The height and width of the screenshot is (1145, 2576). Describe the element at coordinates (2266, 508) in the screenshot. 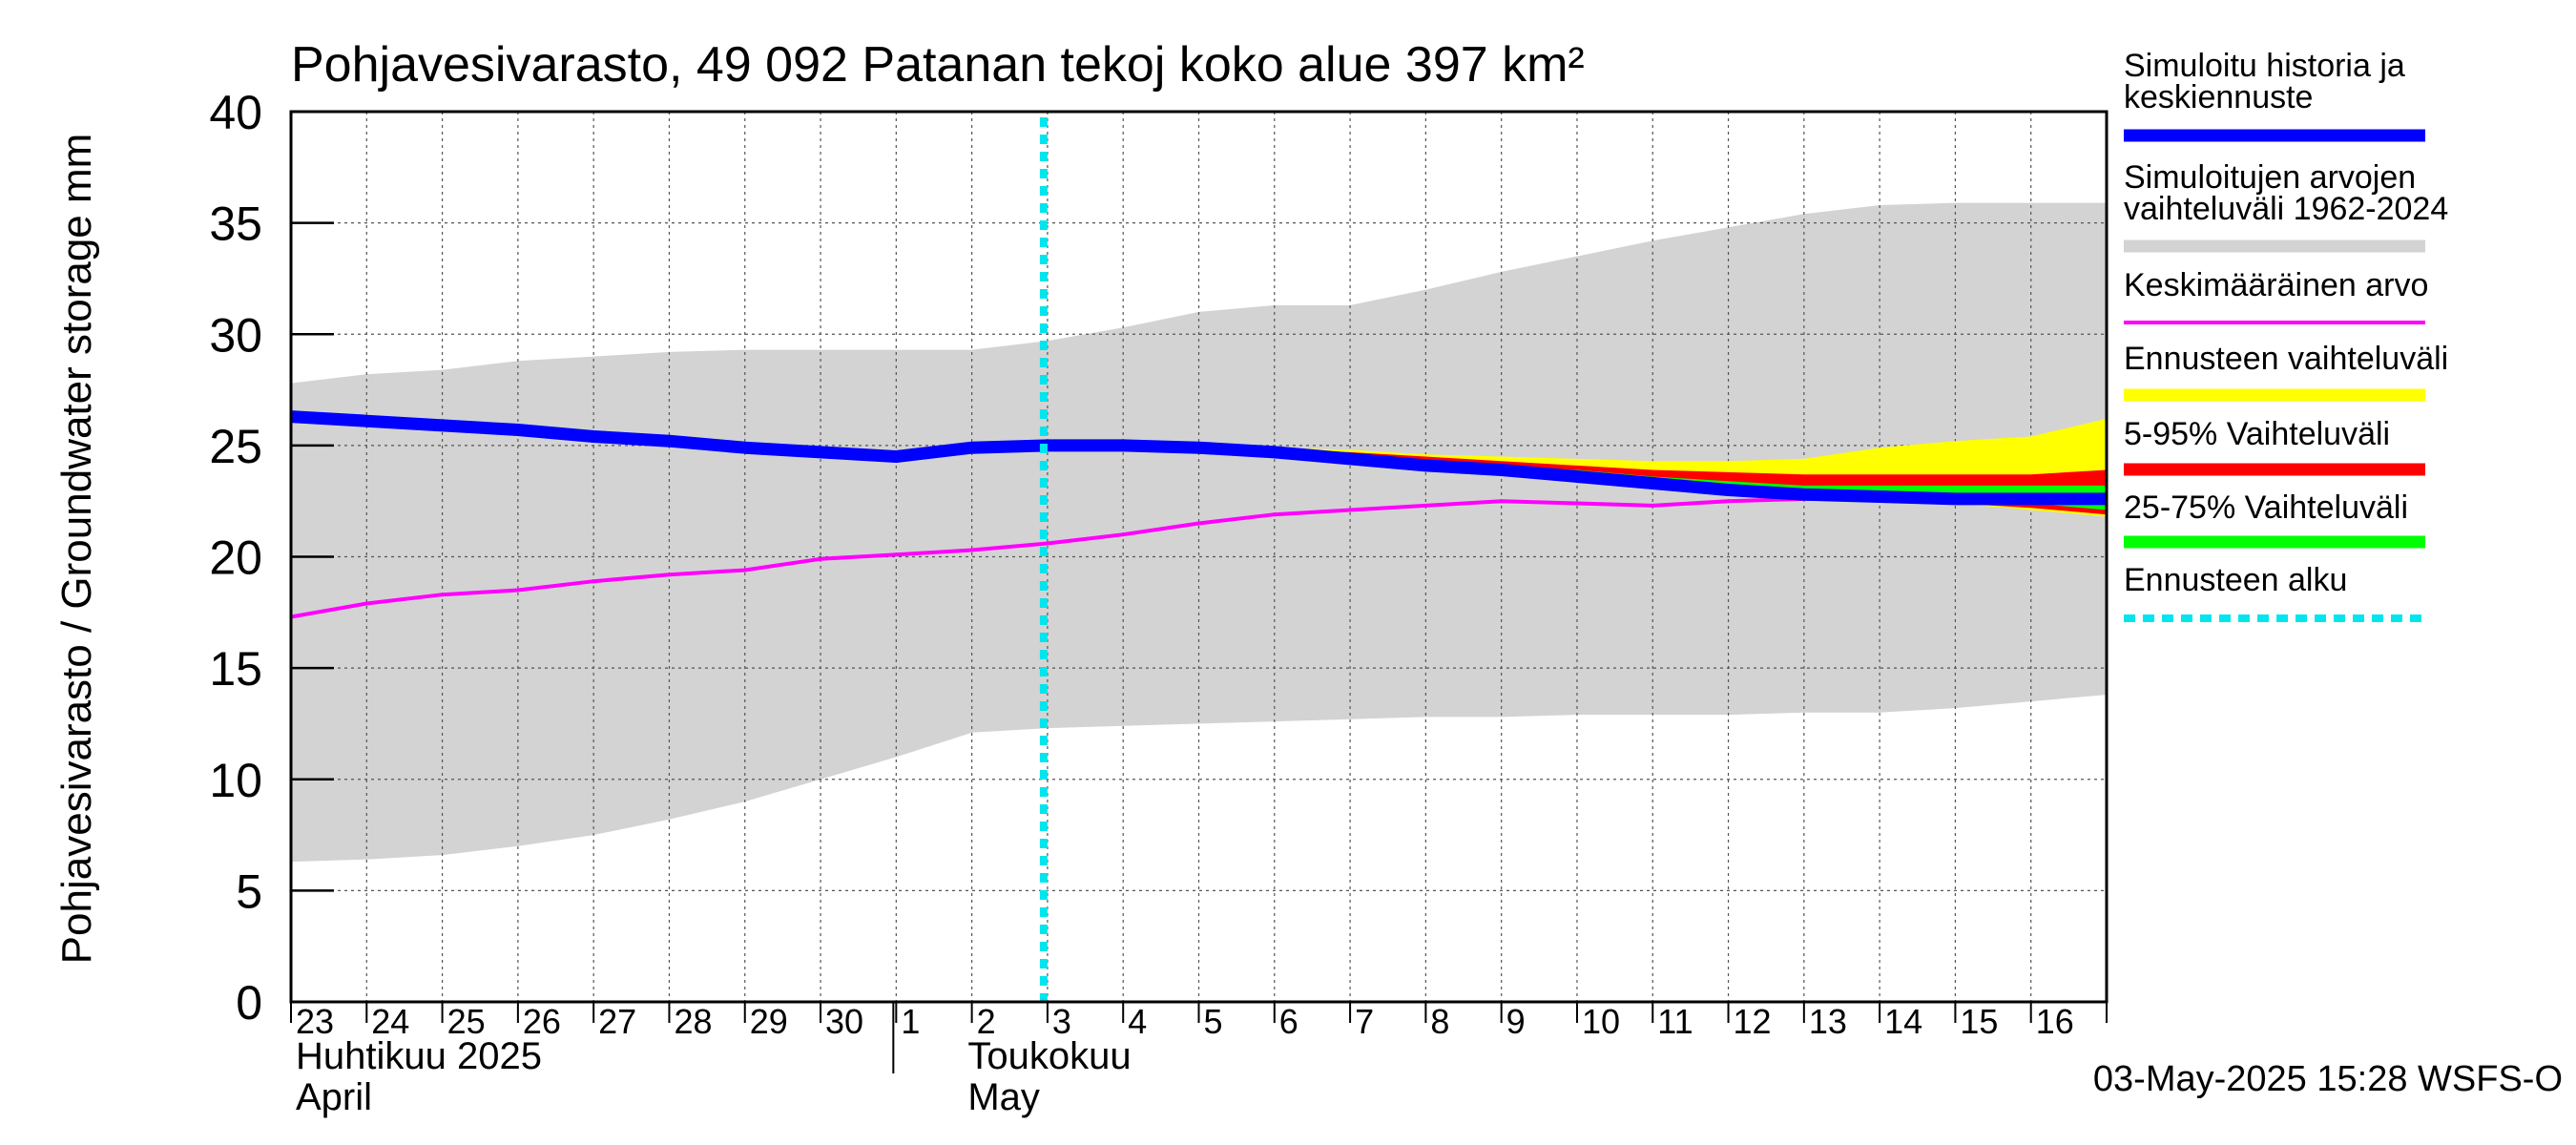

I see `legend-label: 25-75% Vaihteluväli` at that location.